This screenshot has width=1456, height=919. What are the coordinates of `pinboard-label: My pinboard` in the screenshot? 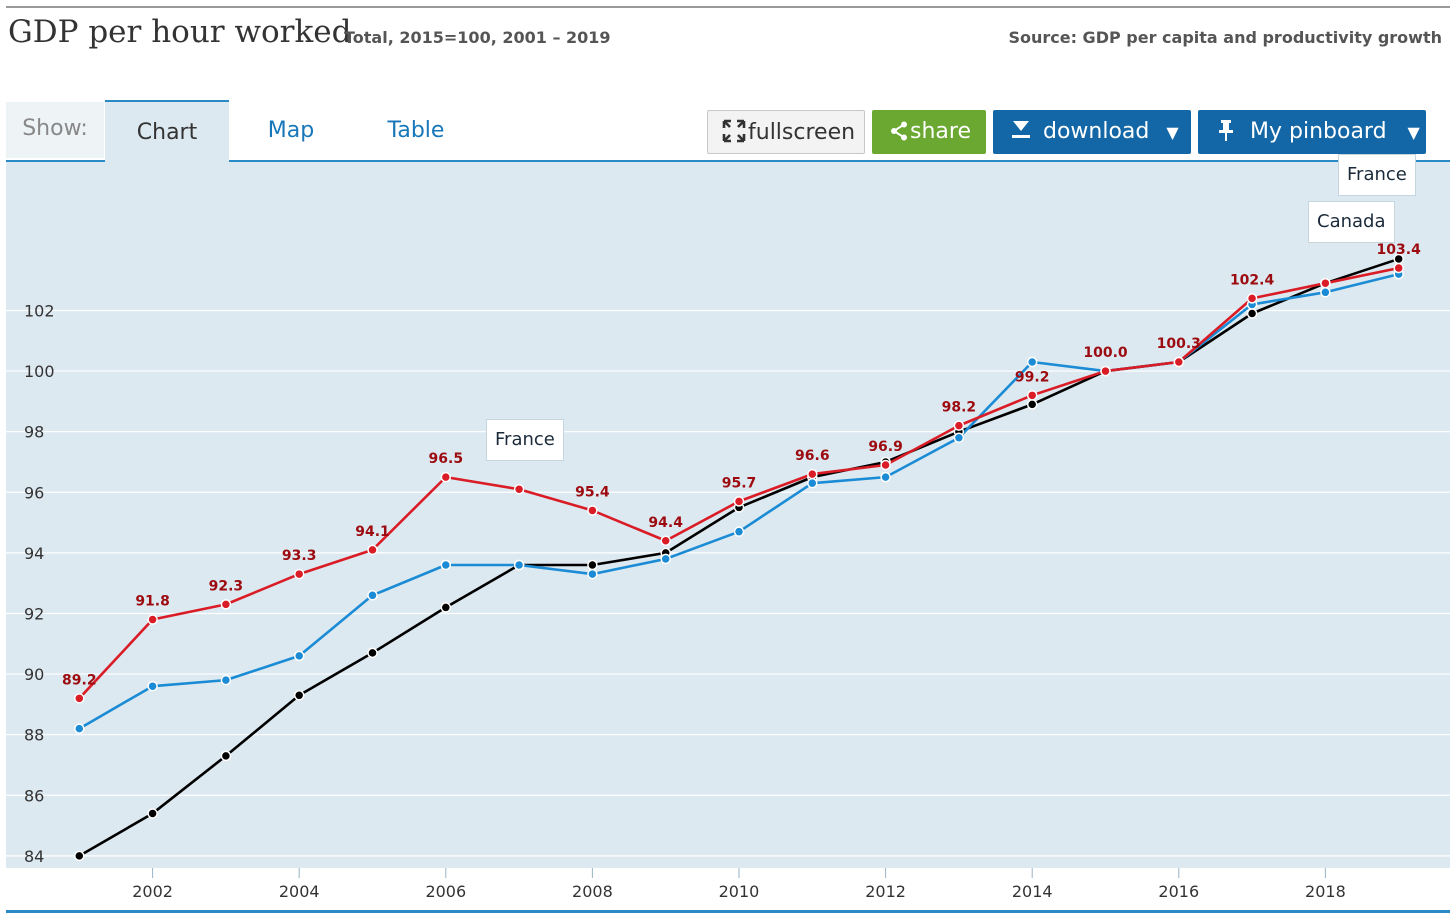 It's located at (1318, 131).